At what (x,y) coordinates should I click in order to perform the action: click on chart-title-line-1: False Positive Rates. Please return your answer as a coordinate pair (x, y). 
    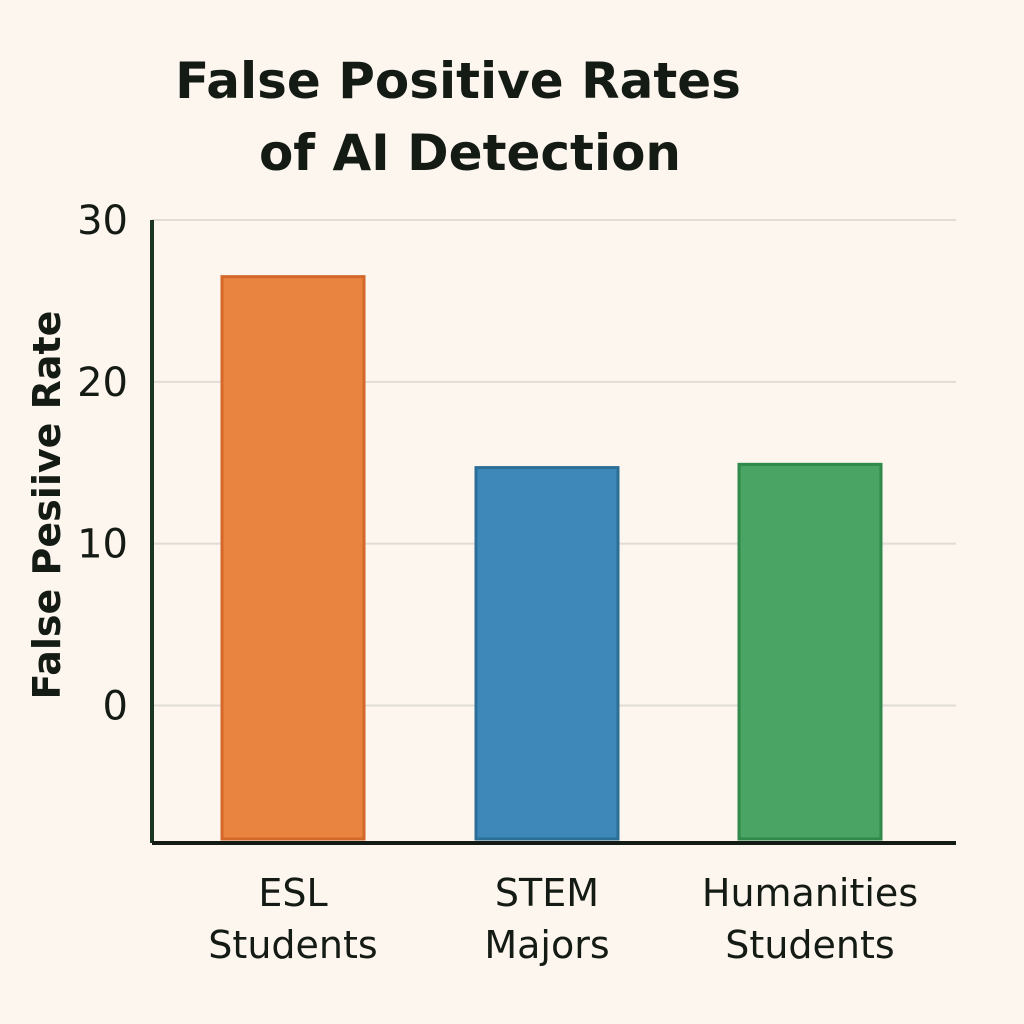
    Looking at the image, I should click on (458, 81).